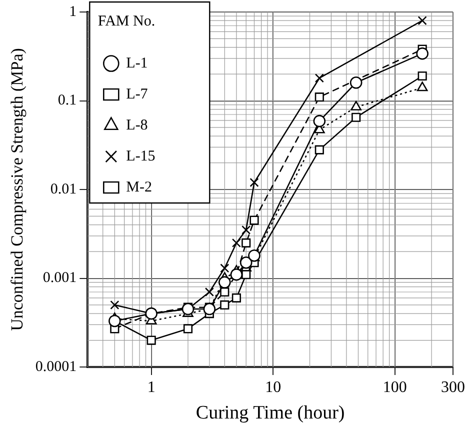 The height and width of the screenshot is (433, 468). What do you see at coordinates (273, 387) in the screenshot?
I see `x-tick-label: 10` at bounding box center [273, 387].